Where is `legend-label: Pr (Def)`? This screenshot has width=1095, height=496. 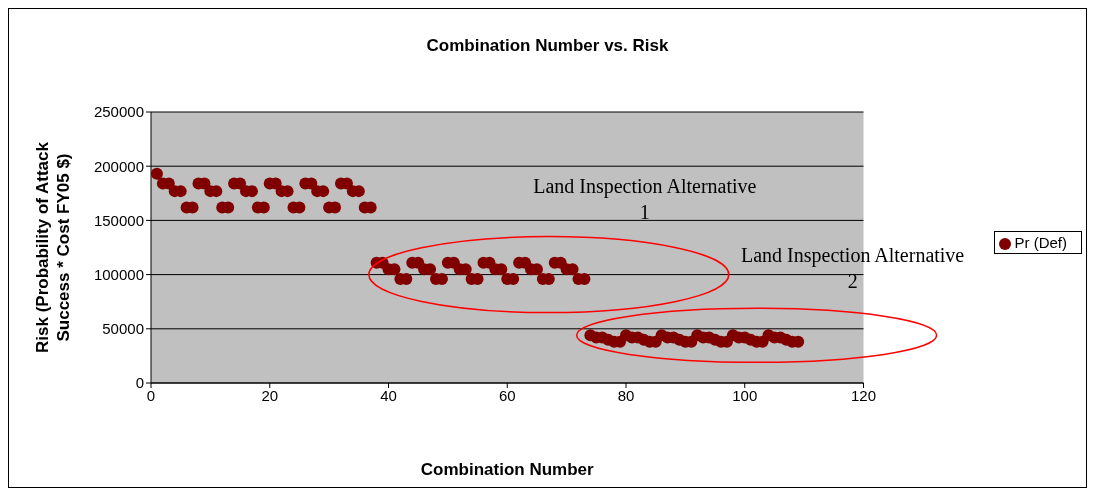
legend-label: Pr (Def) is located at coordinates (1040, 242).